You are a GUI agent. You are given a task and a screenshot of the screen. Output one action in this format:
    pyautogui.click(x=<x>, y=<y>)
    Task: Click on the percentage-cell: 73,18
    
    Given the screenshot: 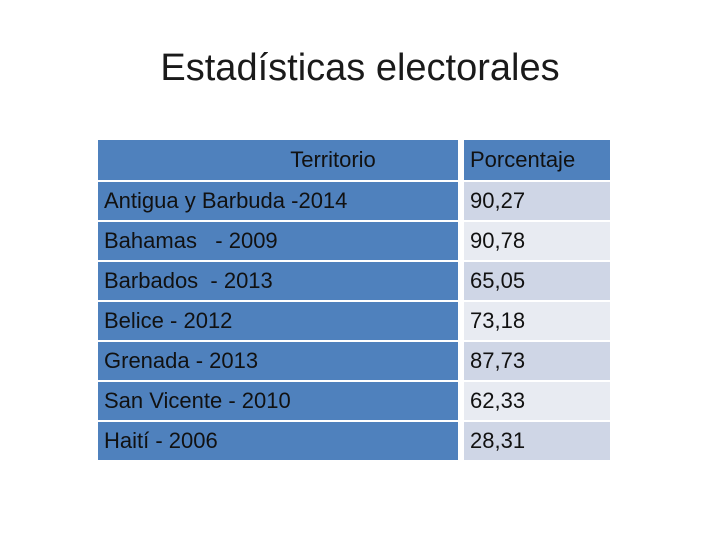 What is the action you would take?
    pyautogui.click(x=537, y=322)
    